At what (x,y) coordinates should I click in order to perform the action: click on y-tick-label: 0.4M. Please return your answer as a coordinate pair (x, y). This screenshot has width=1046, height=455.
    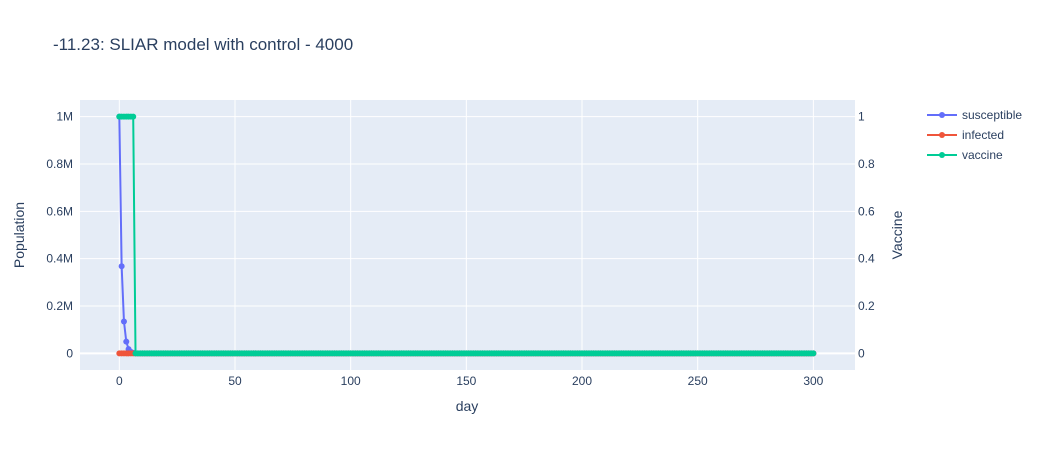
    Looking at the image, I should click on (59, 259).